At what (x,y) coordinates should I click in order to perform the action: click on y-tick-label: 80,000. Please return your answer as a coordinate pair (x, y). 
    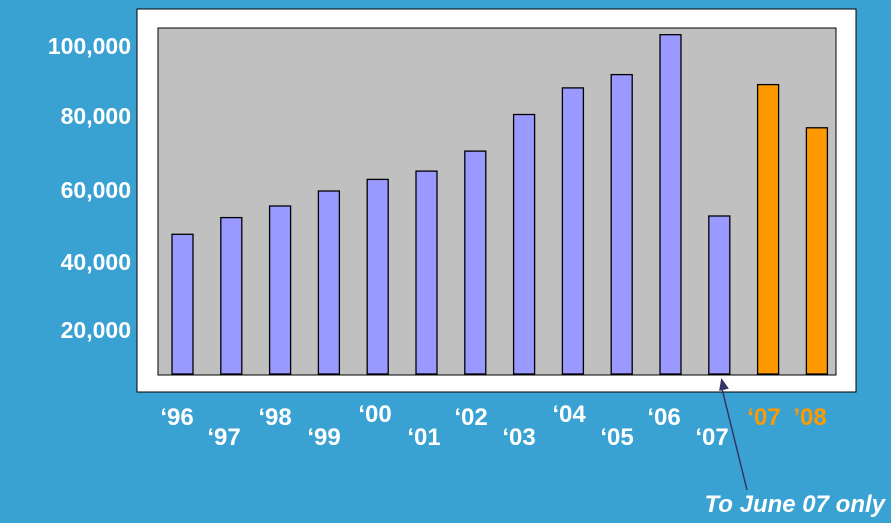
    Looking at the image, I should click on (96, 116).